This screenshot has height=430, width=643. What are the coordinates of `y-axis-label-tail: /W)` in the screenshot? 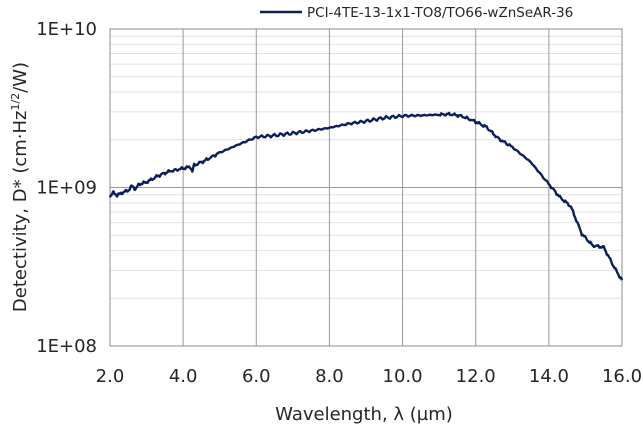 It's located at (20, 77).